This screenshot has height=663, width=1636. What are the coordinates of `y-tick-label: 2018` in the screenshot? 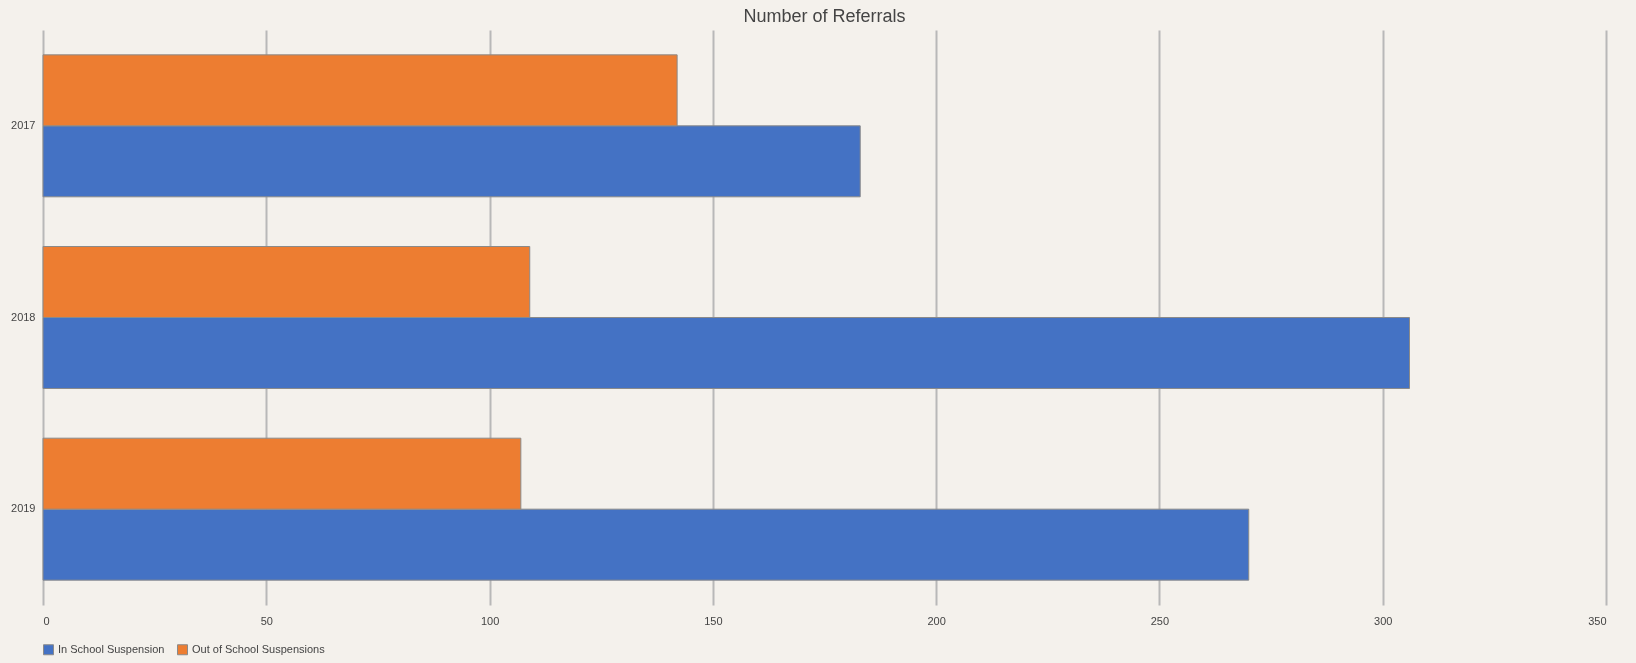 It's located at (23, 316).